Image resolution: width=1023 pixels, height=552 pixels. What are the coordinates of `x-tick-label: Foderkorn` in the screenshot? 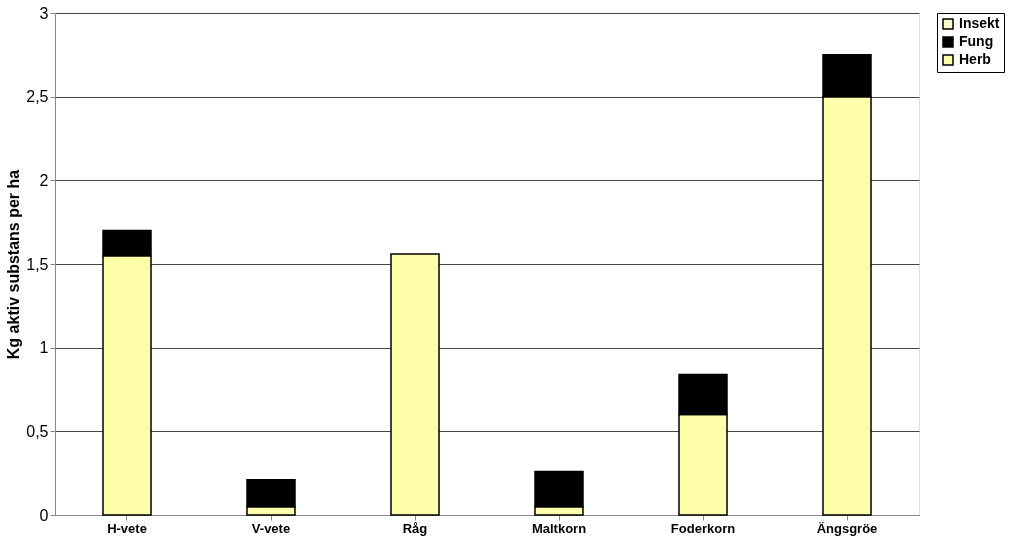 It's located at (703, 528).